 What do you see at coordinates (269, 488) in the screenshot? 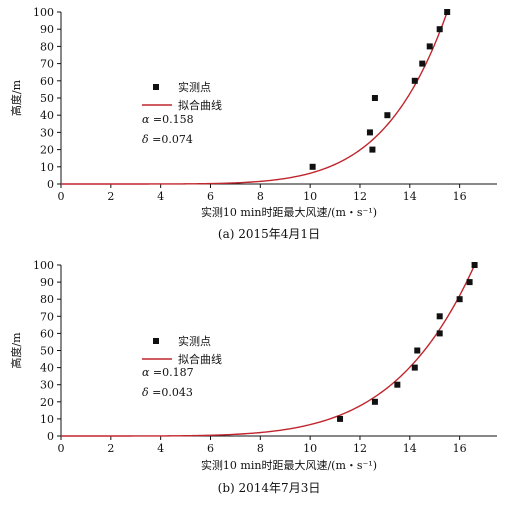
I see `panel-caption: (b) 2014年7月3日` at bounding box center [269, 488].